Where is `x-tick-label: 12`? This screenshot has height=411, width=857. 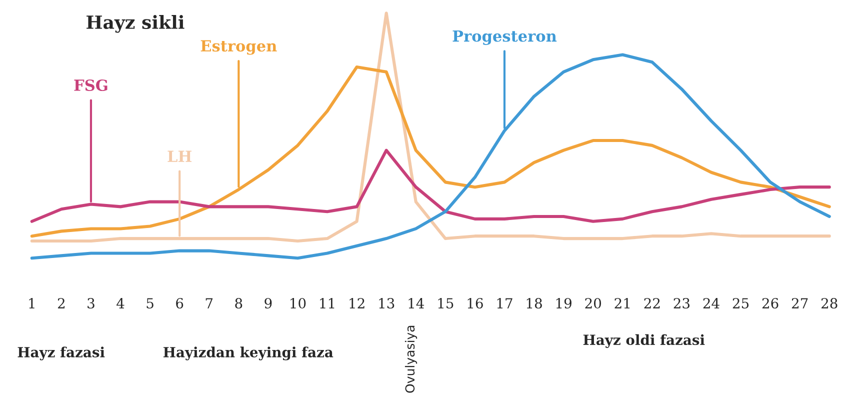
x-tick-label: 12 is located at coordinates (357, 303).